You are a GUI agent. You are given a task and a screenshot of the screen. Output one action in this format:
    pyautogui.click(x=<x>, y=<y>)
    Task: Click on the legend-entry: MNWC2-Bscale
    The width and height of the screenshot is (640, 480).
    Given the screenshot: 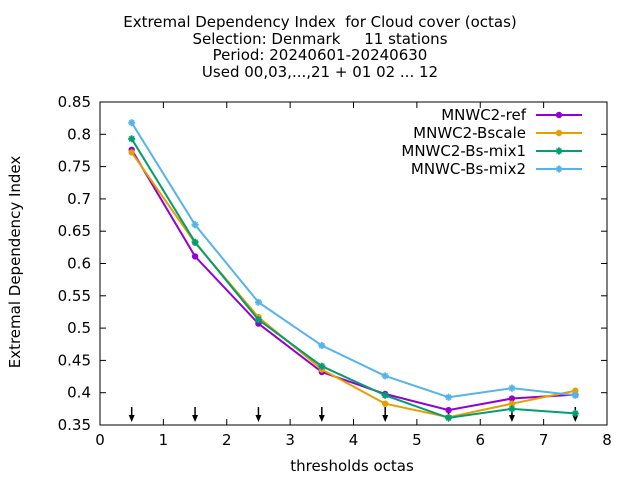 What is the action you would take?
    pyautogui.click(x=497, y=133)
    